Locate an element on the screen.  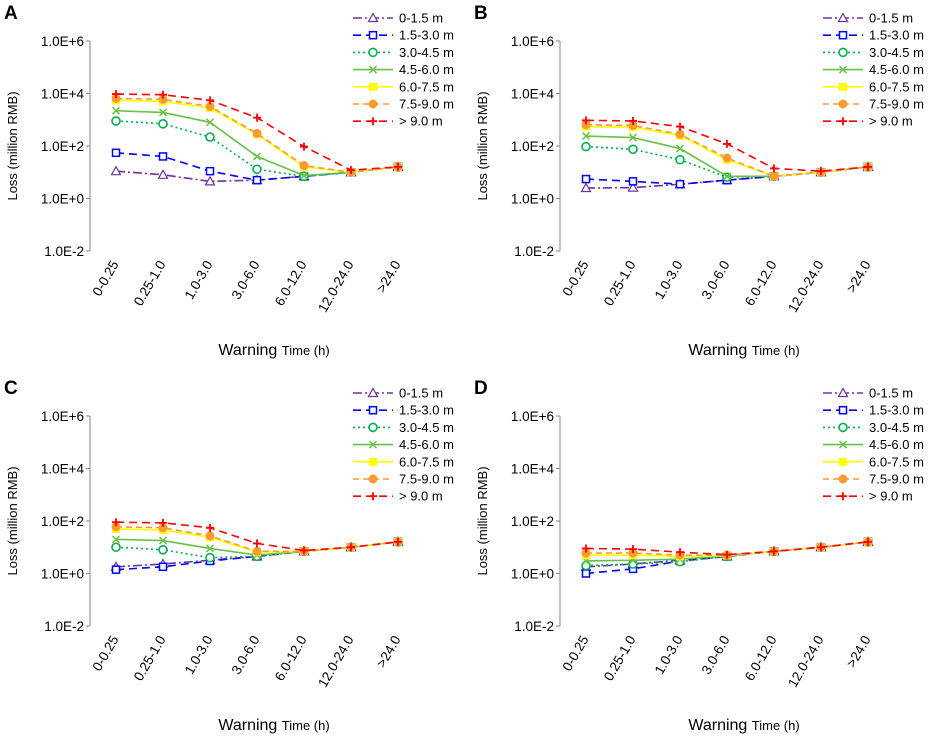
x-tick-label: 12.0-24.0 is located at coordinates (336, 286).